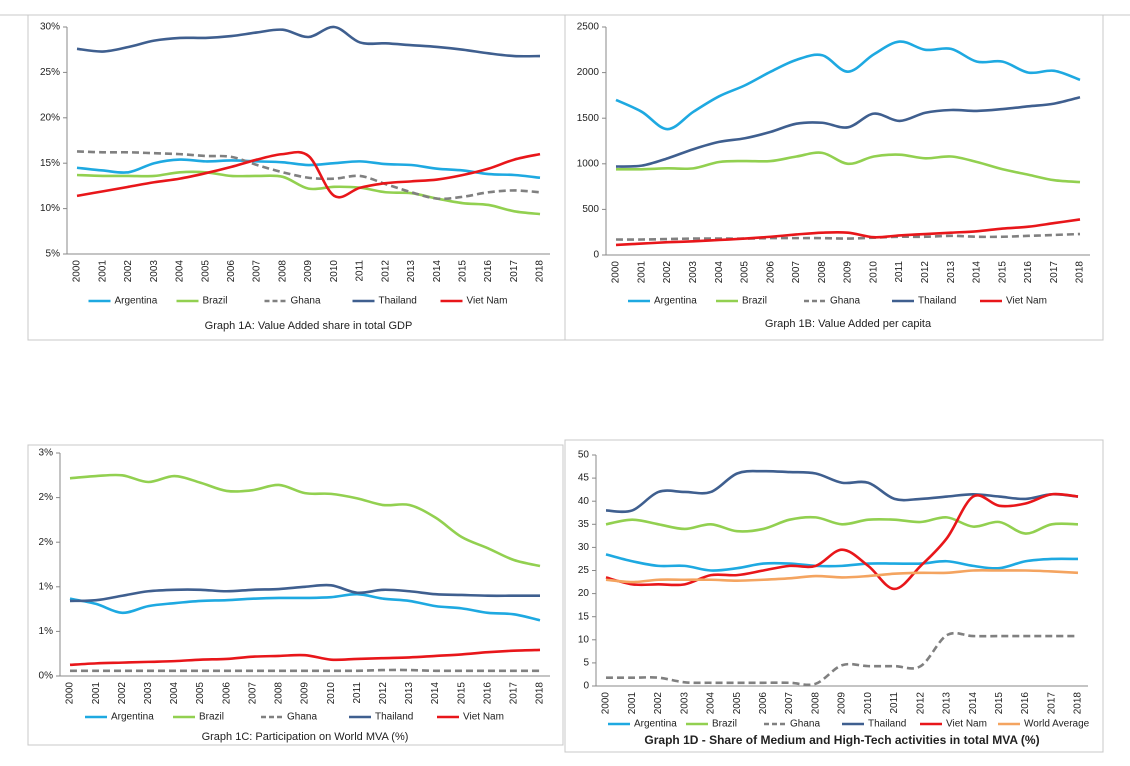 This screenshot has width=1130, height=766. What do you see at coordinates (50, 208) in the screenshot?
I see `y-tick-label: 10%` at bounding box center [50, 208].